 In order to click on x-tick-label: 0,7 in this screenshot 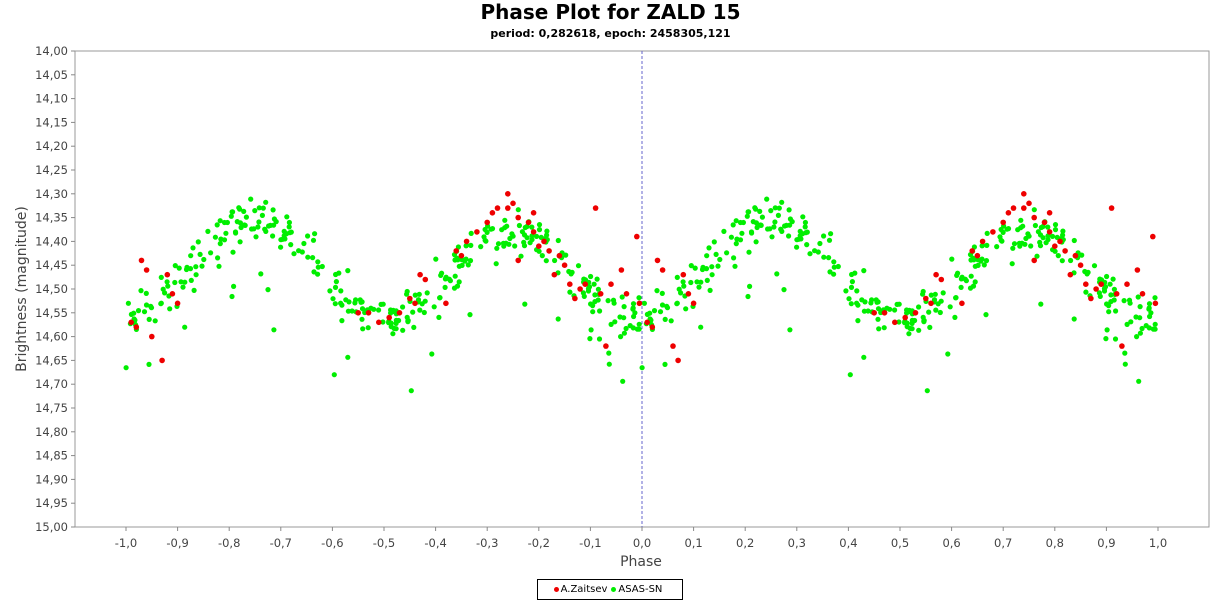, I will do `click(1003, 543)`.